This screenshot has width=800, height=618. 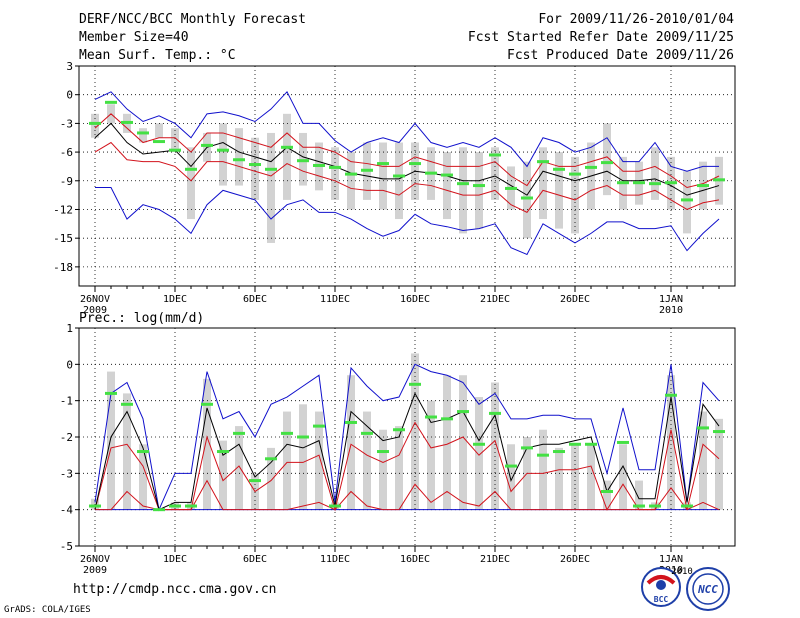 I want to click on ensemble-box-21DEC, so click(x=495, y=446).